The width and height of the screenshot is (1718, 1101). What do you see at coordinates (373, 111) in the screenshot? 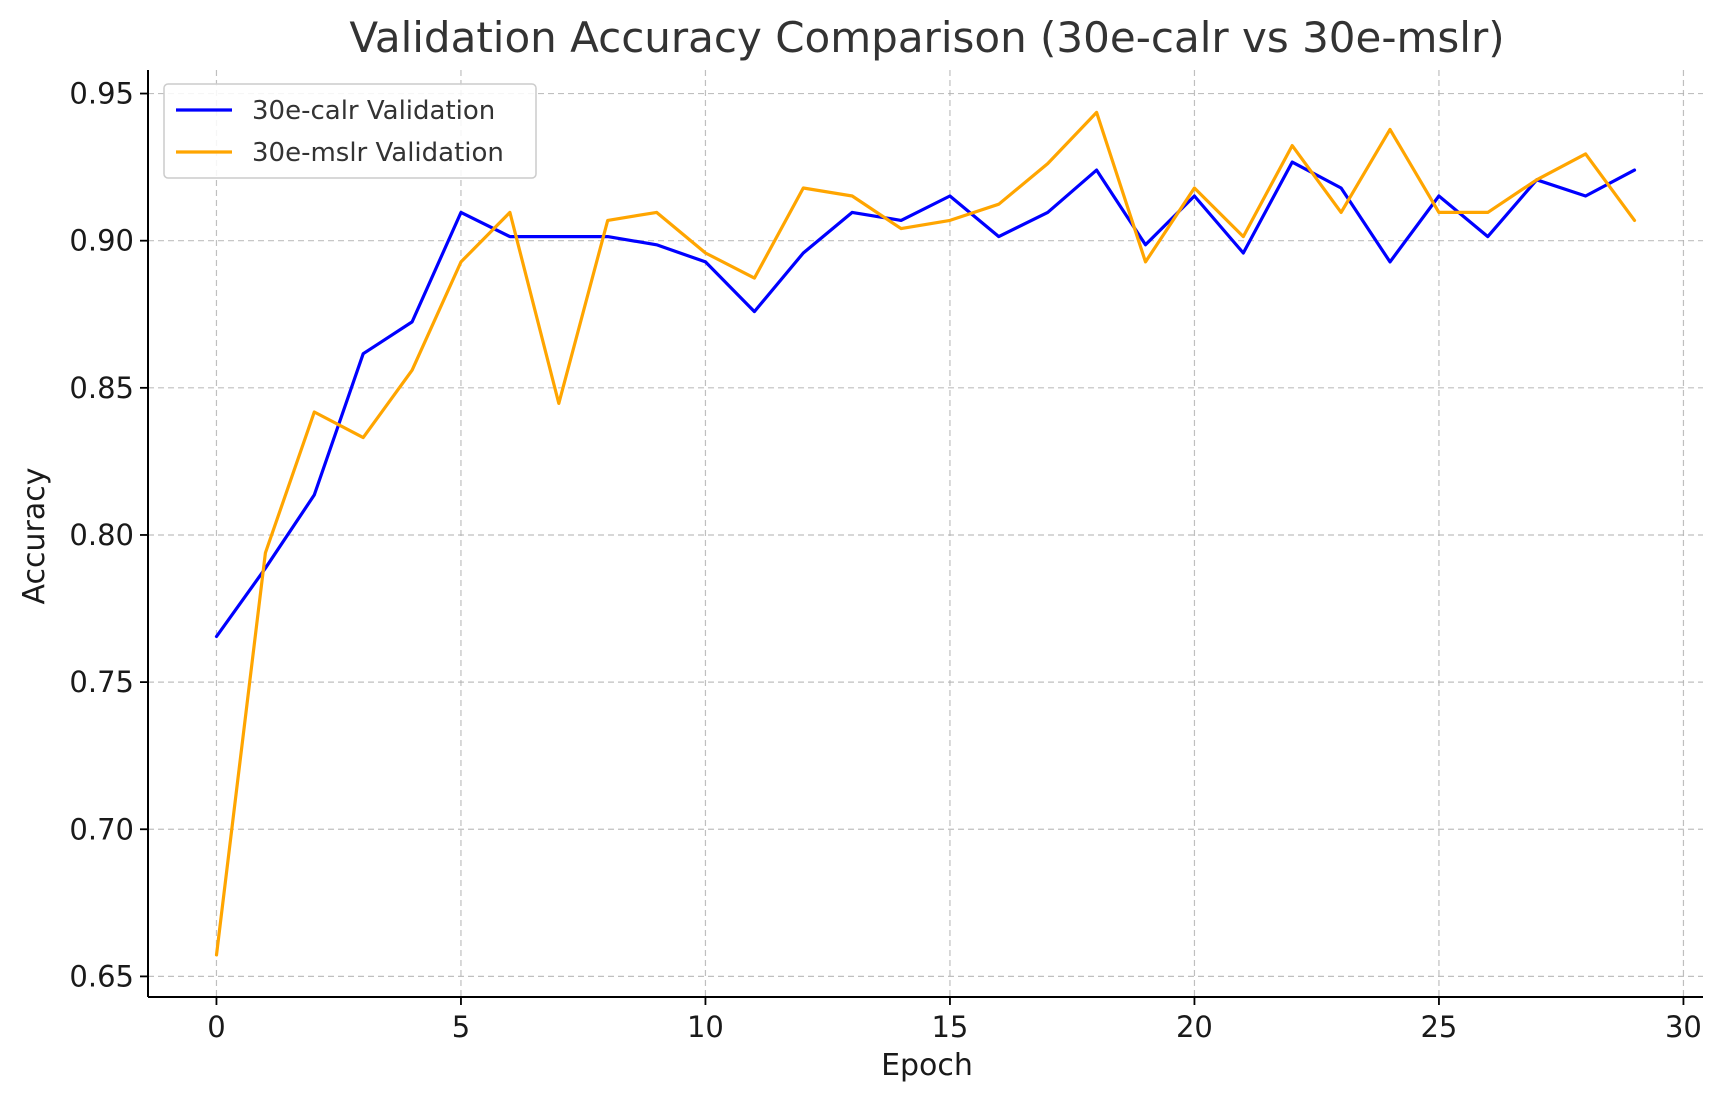
I see `legend-label: 30e-calr Validation` at bounding box center [373, 111].